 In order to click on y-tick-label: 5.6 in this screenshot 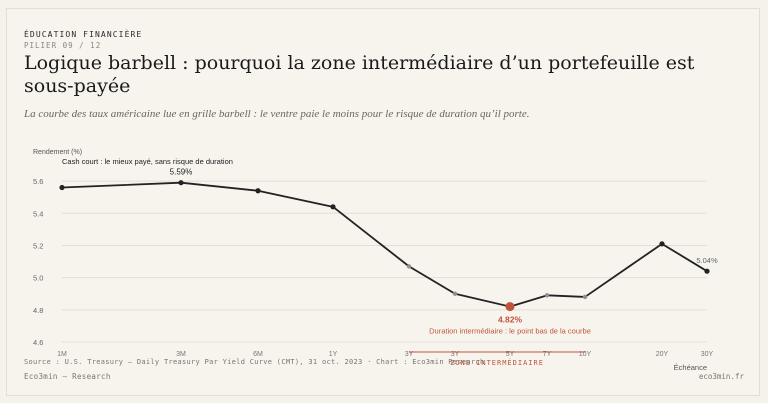, I will do `click(38, 181)`.